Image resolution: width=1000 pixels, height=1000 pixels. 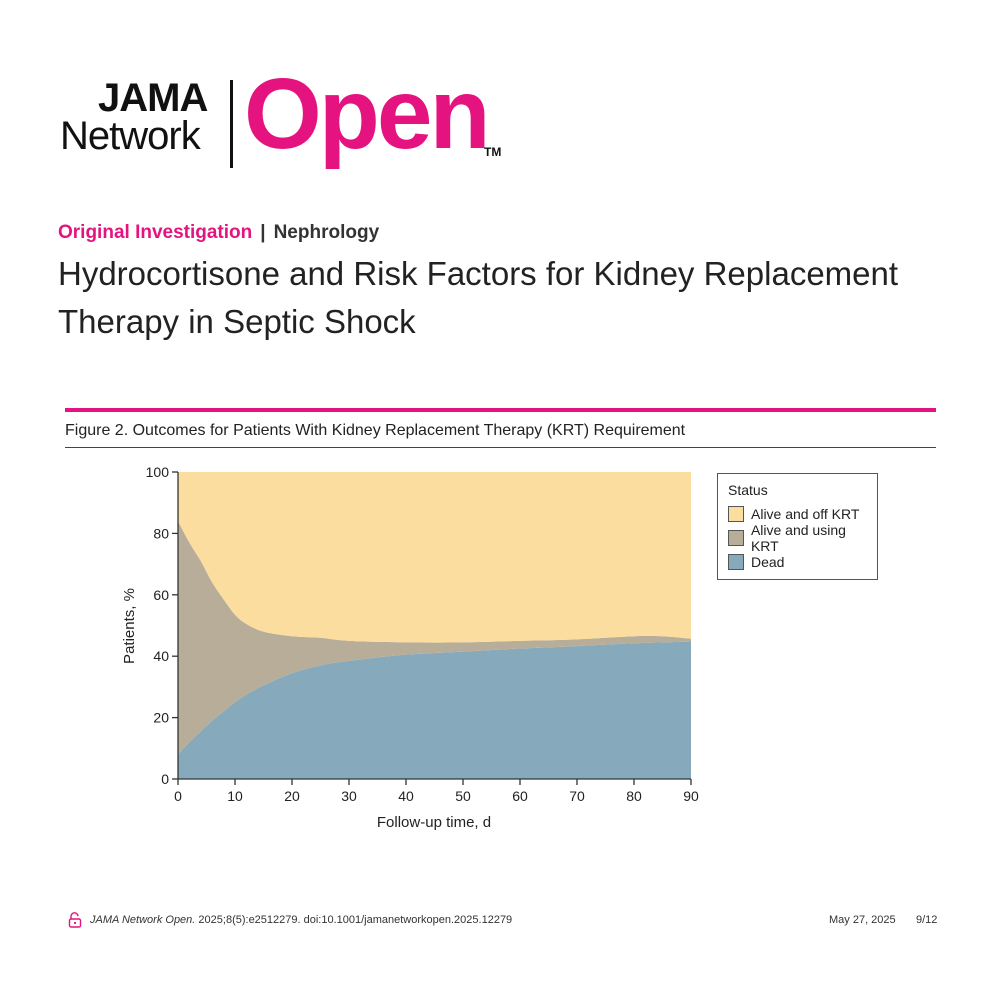 What do you see at coordinates (130, 136) in the screenshot?
I see `logo-network-text: Network` at bounding box center [130, 136].